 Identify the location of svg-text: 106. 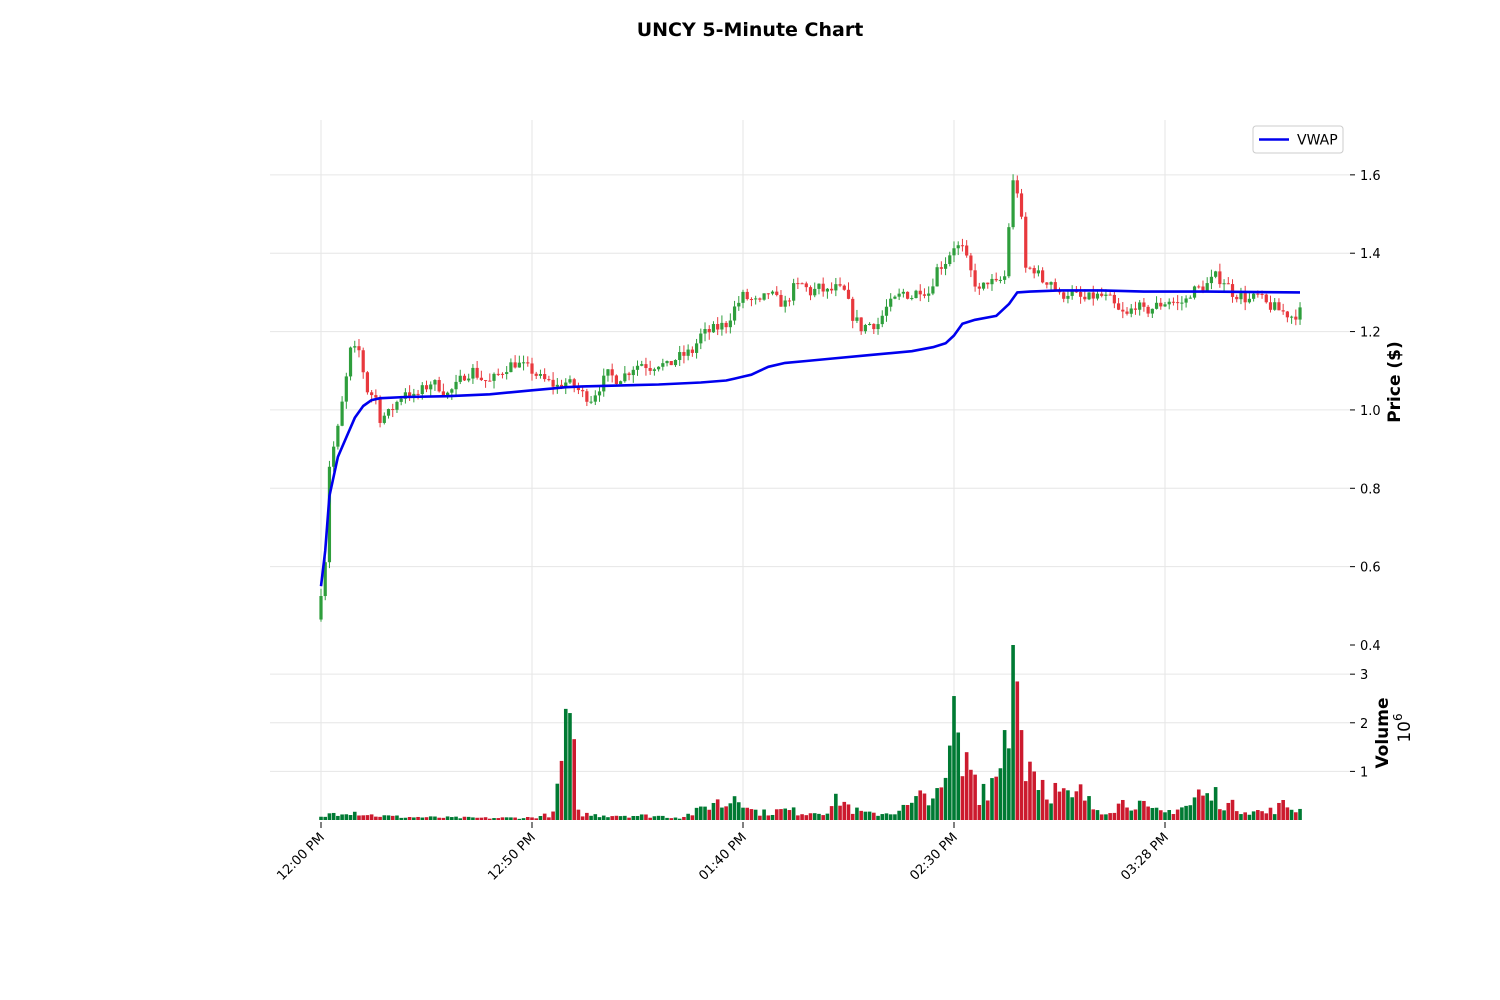
(1403, 727).